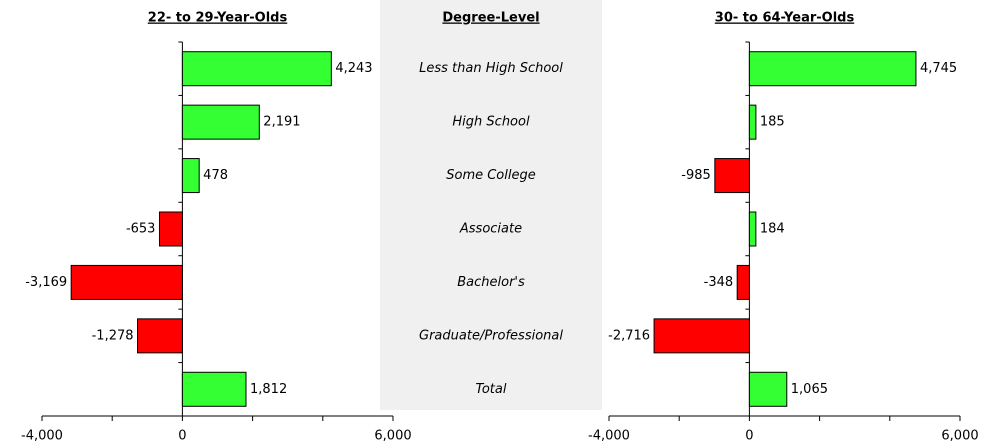  Describe the element at coordinates (141, 229) in the screenshot. I see `value-label: -653` at that location.